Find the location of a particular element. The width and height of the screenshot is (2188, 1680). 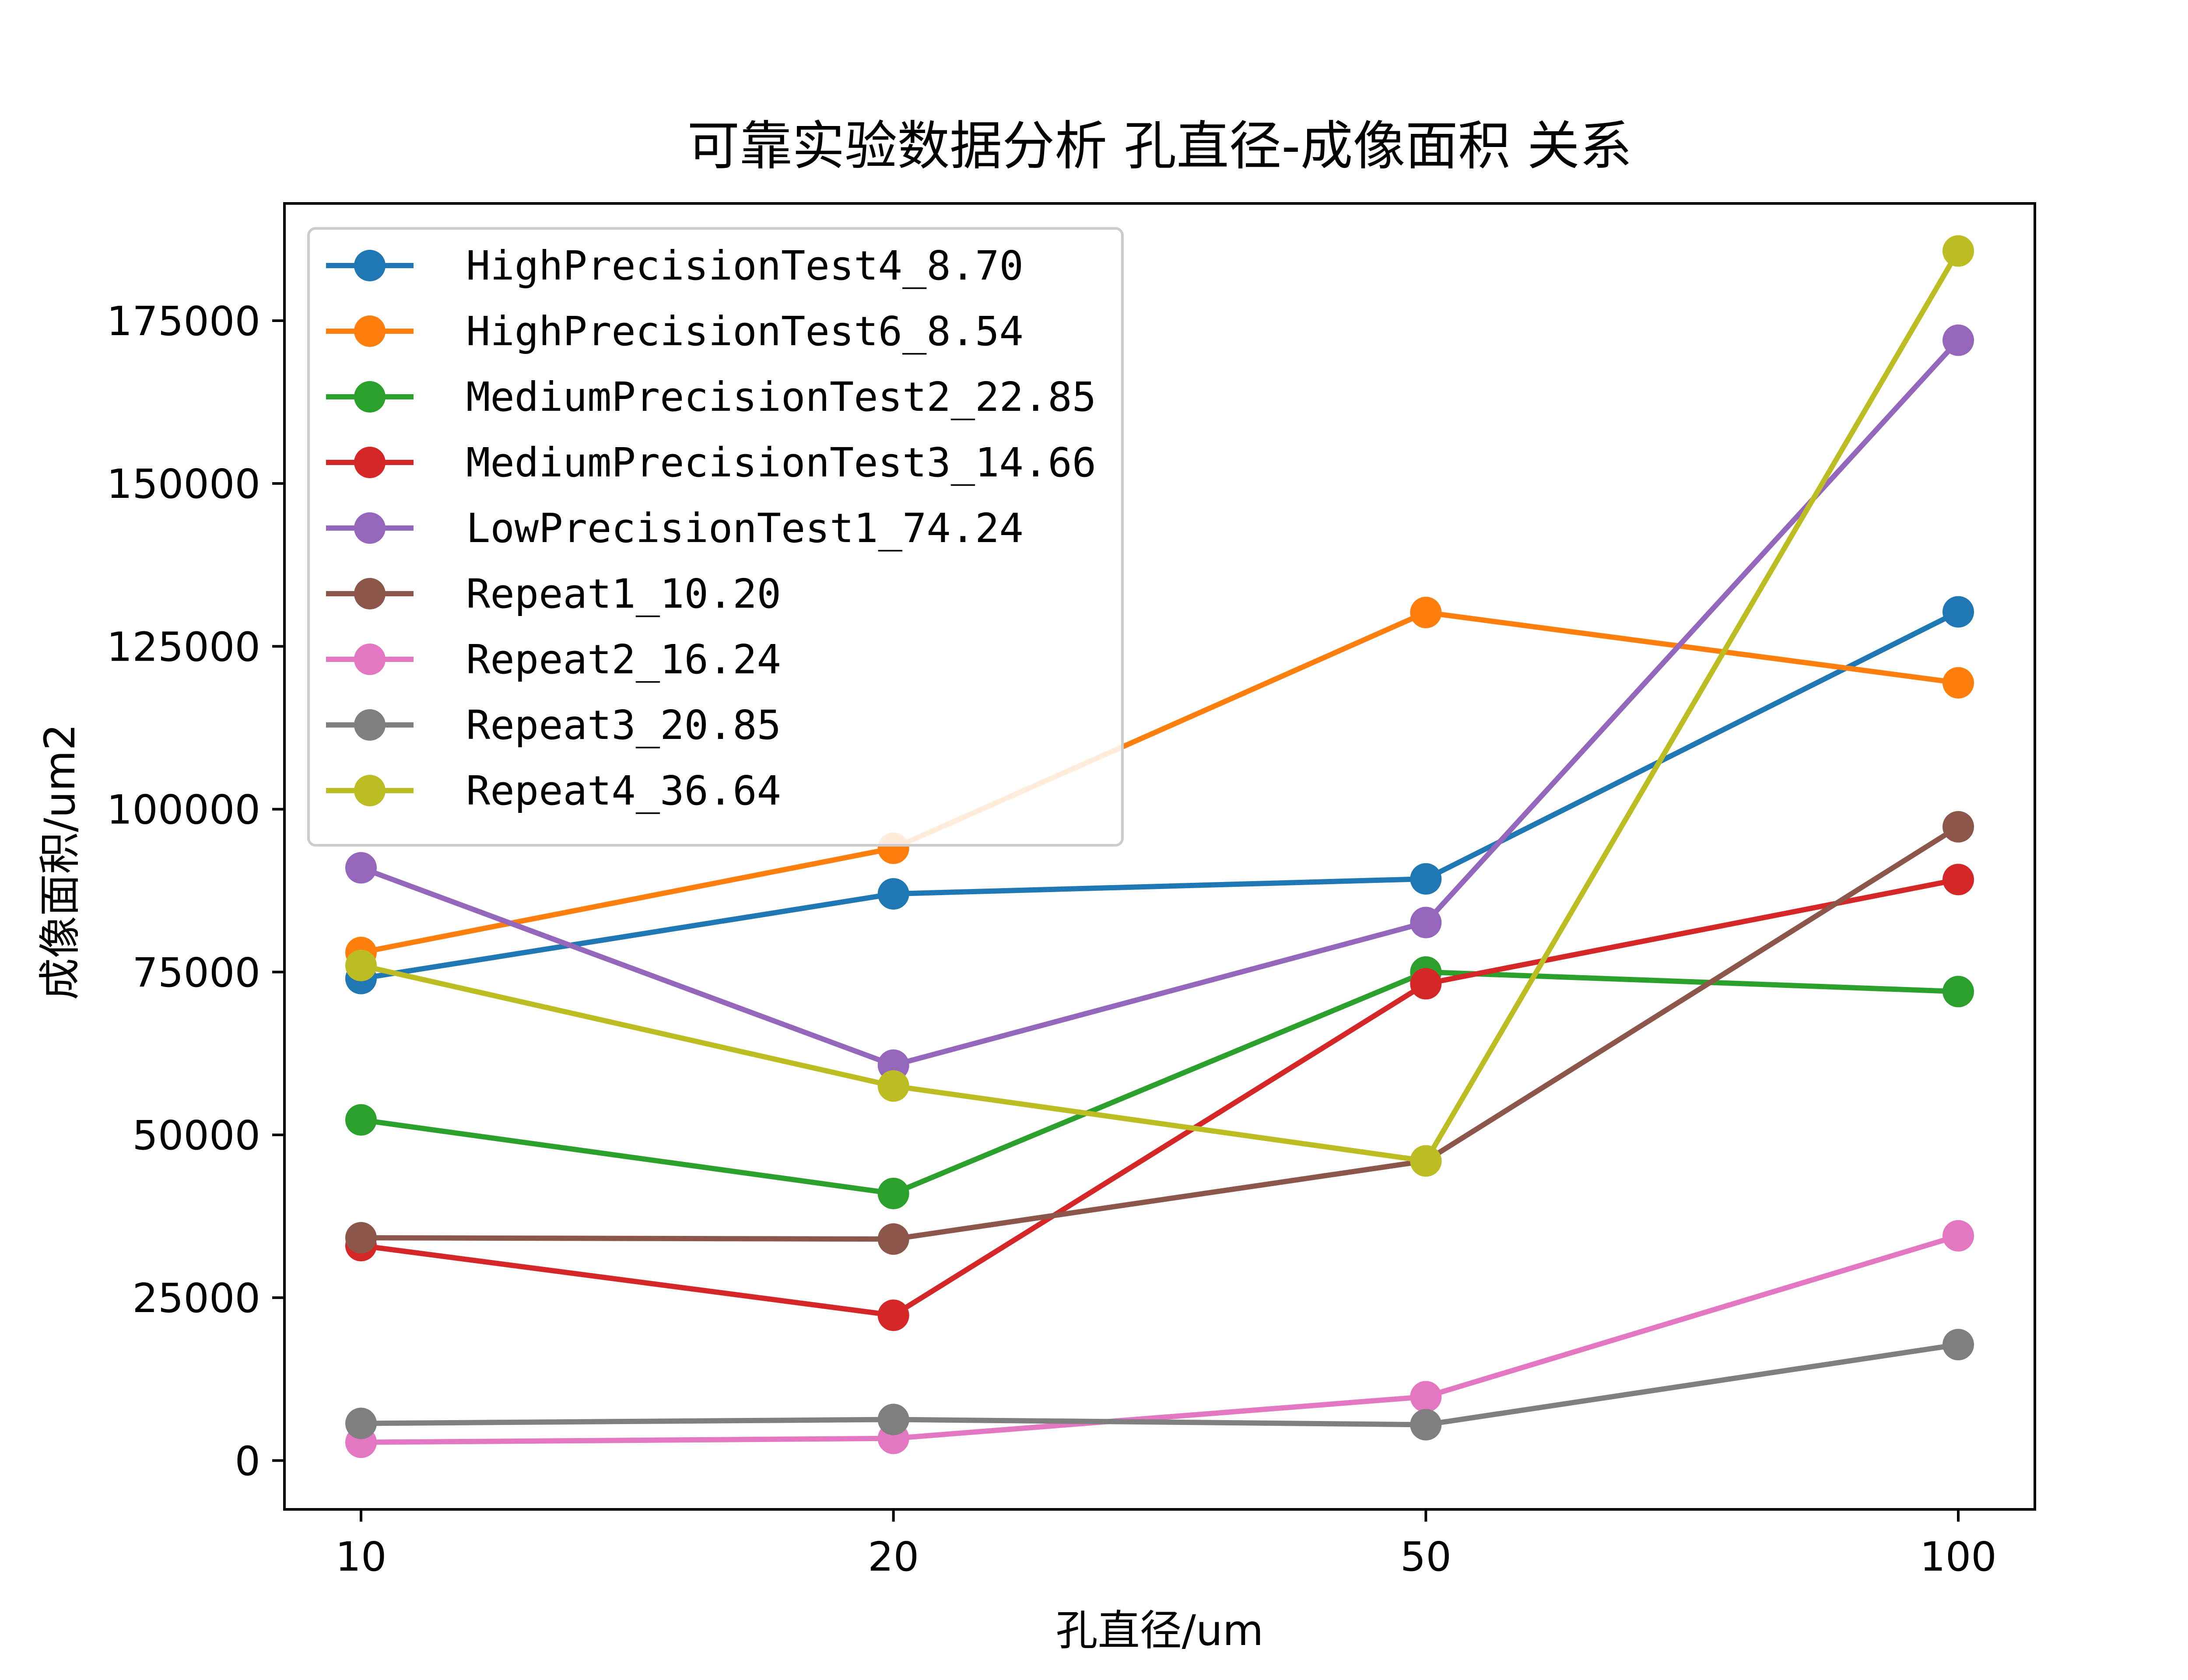

y-tick-label: 50000 is located at coordinates (196, 1135).